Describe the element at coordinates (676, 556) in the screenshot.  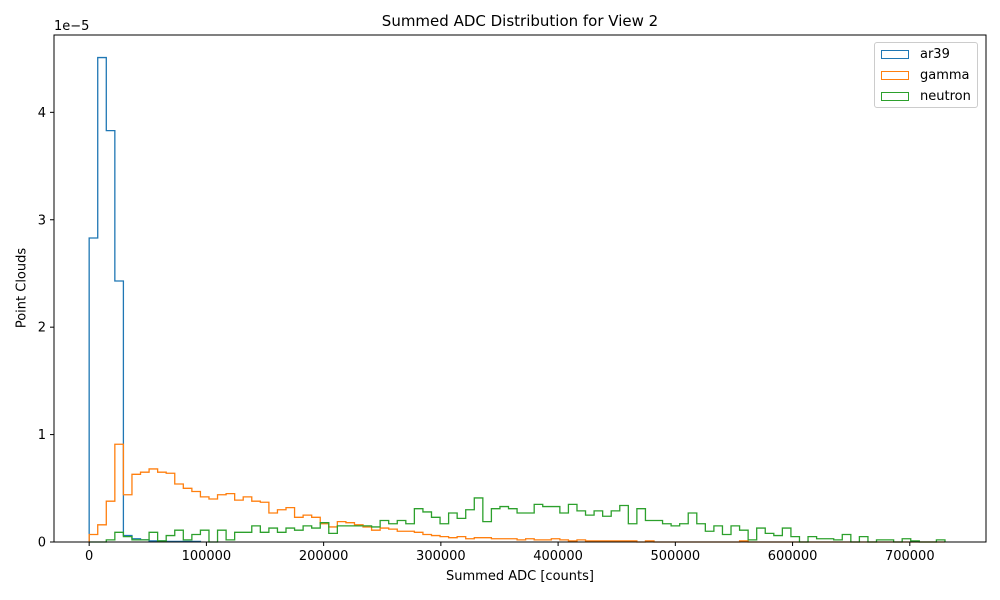
I see `x-tick-label: 500000` at that location.